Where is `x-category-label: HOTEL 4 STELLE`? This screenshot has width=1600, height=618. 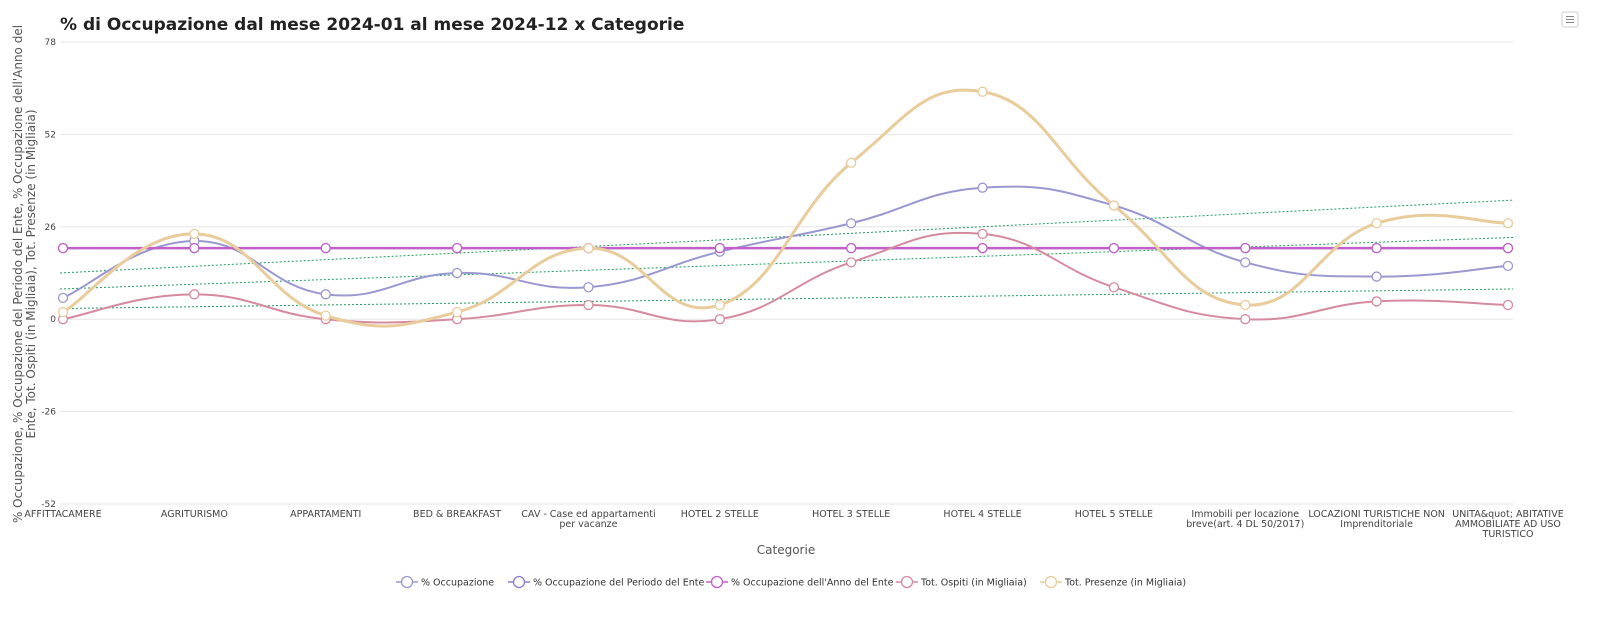
x-category-label: HOTEL 4 STELLE is located at coordinates (982, 514).